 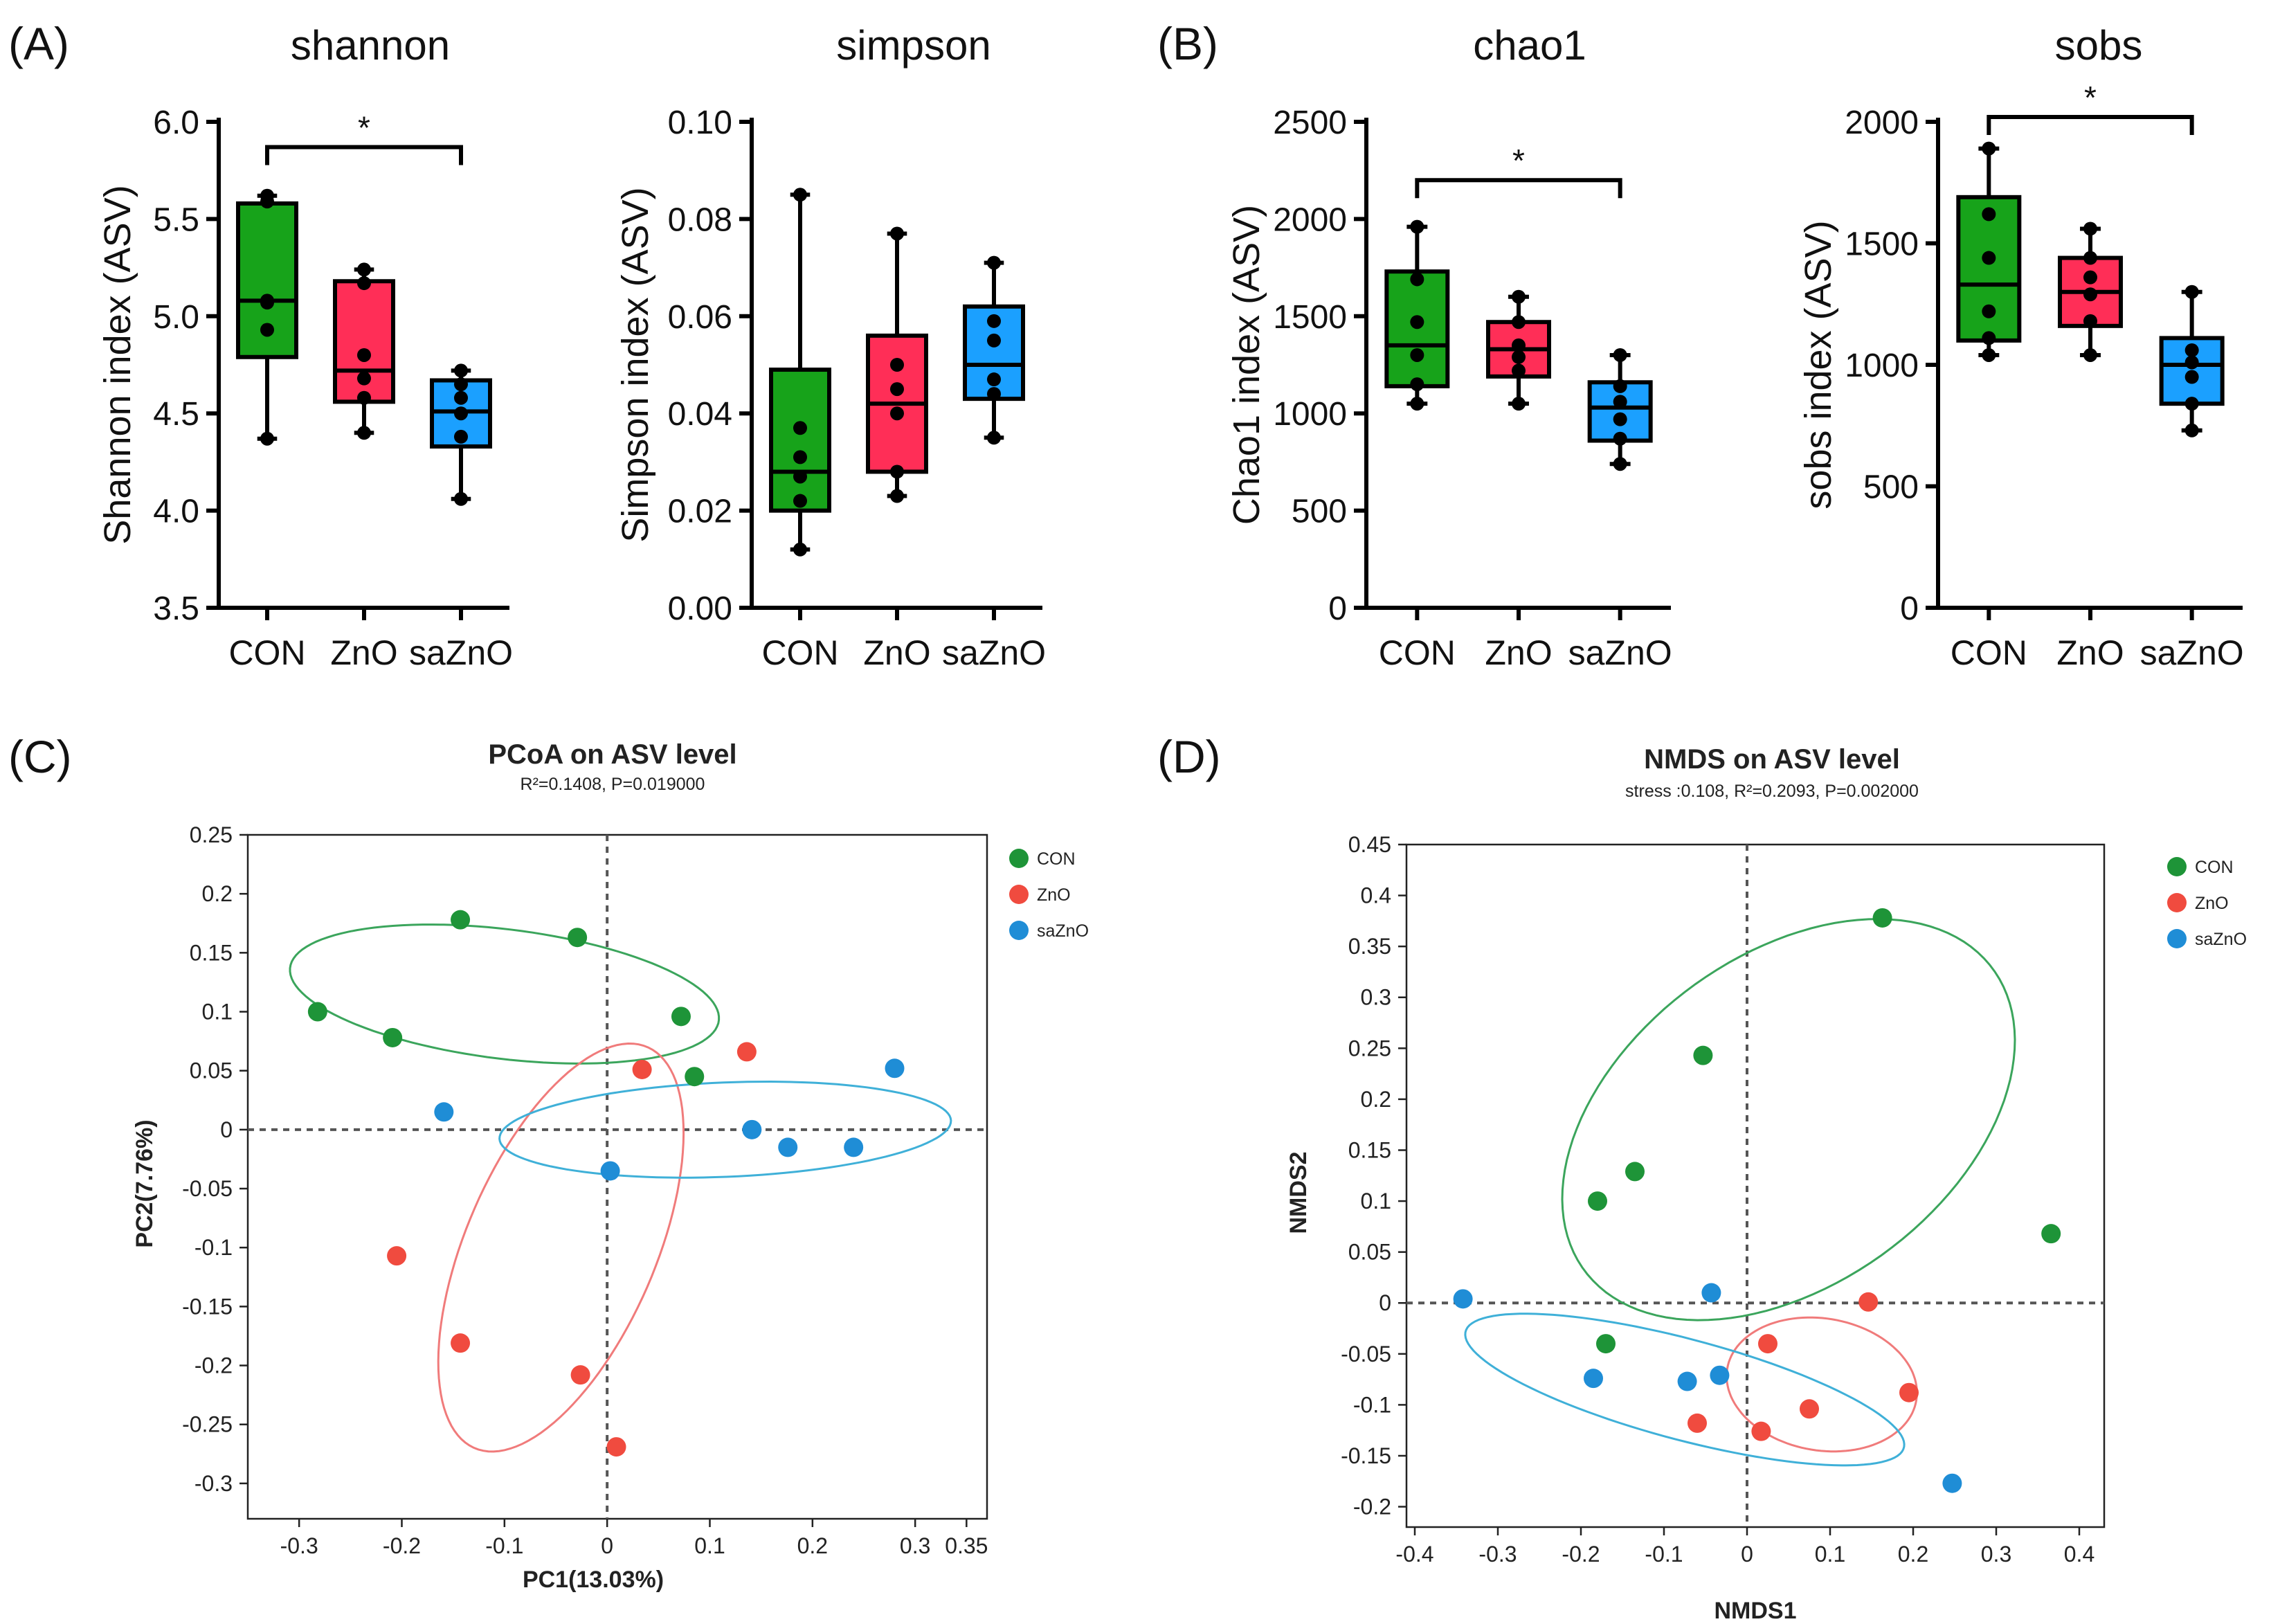 I want to click on nmds-x-tick-label: -0.4, so click(x=1414, y=1554).